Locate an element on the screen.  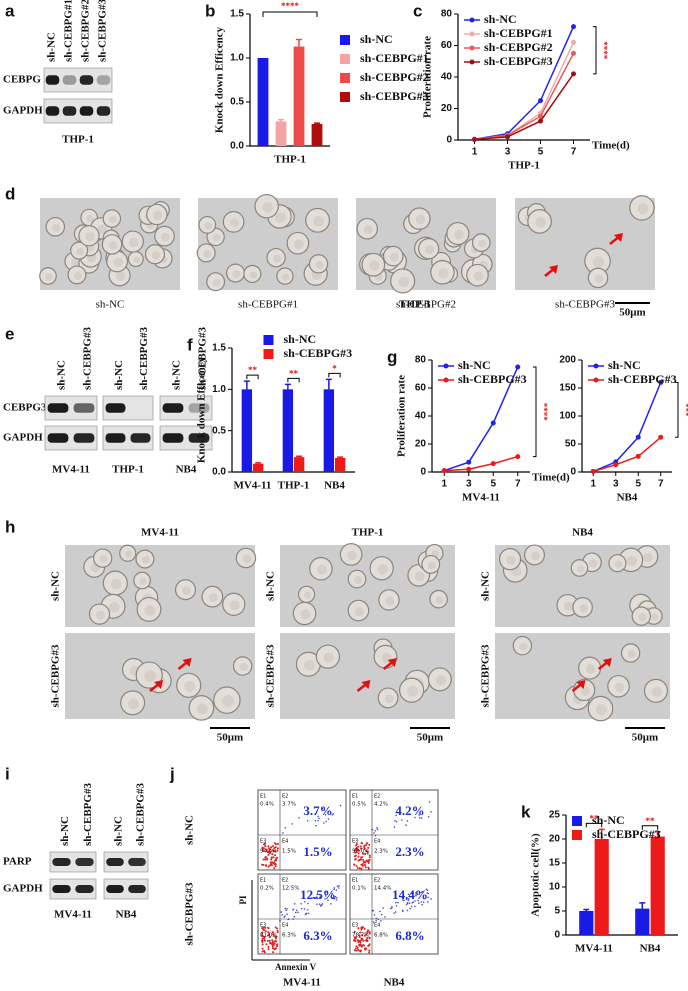
panel-letter: j is located at coordinates (172, 773).